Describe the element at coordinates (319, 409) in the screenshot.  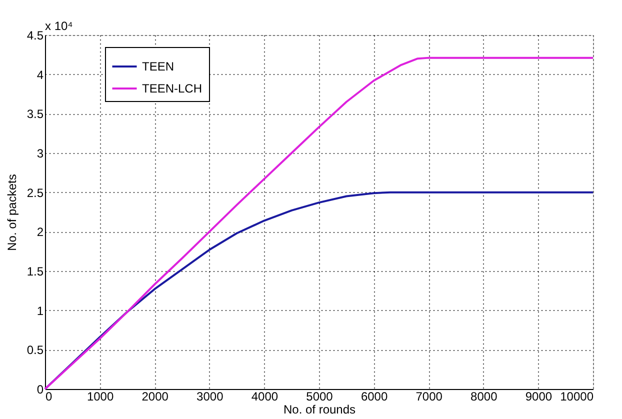
I see `x-axis-title: No. of rounds` at that location.